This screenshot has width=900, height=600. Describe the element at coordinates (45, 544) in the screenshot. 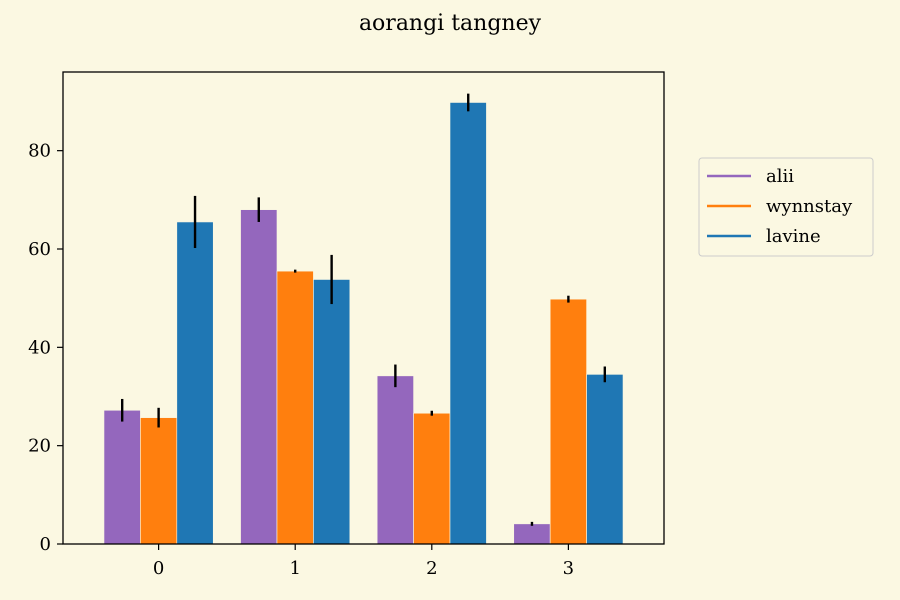

I see `y-tick-label: 0` at that location.